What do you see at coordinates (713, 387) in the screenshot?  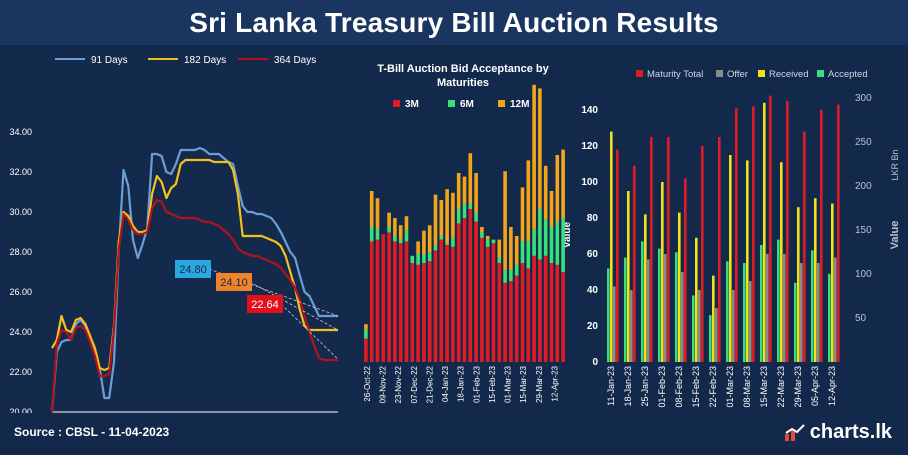 I see `x-tick-label: 22-Feb-23` at bounding box center [713, 387].